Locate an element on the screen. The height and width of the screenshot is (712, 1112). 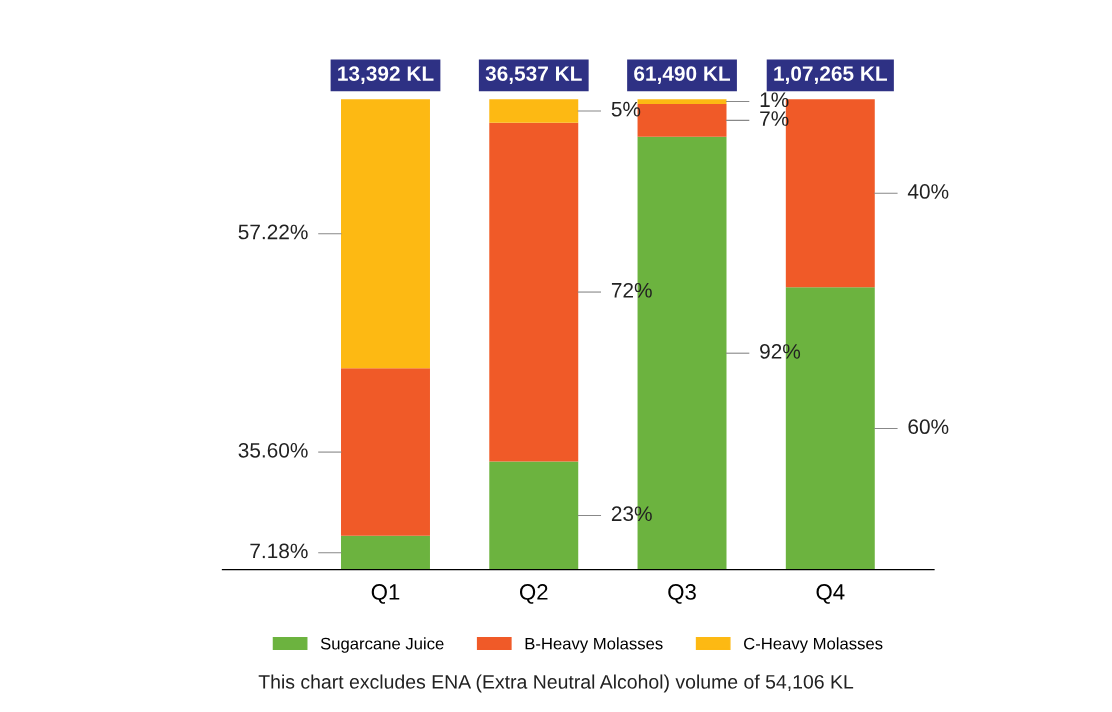
data-label: 60% is located at coordinates (928, 427).